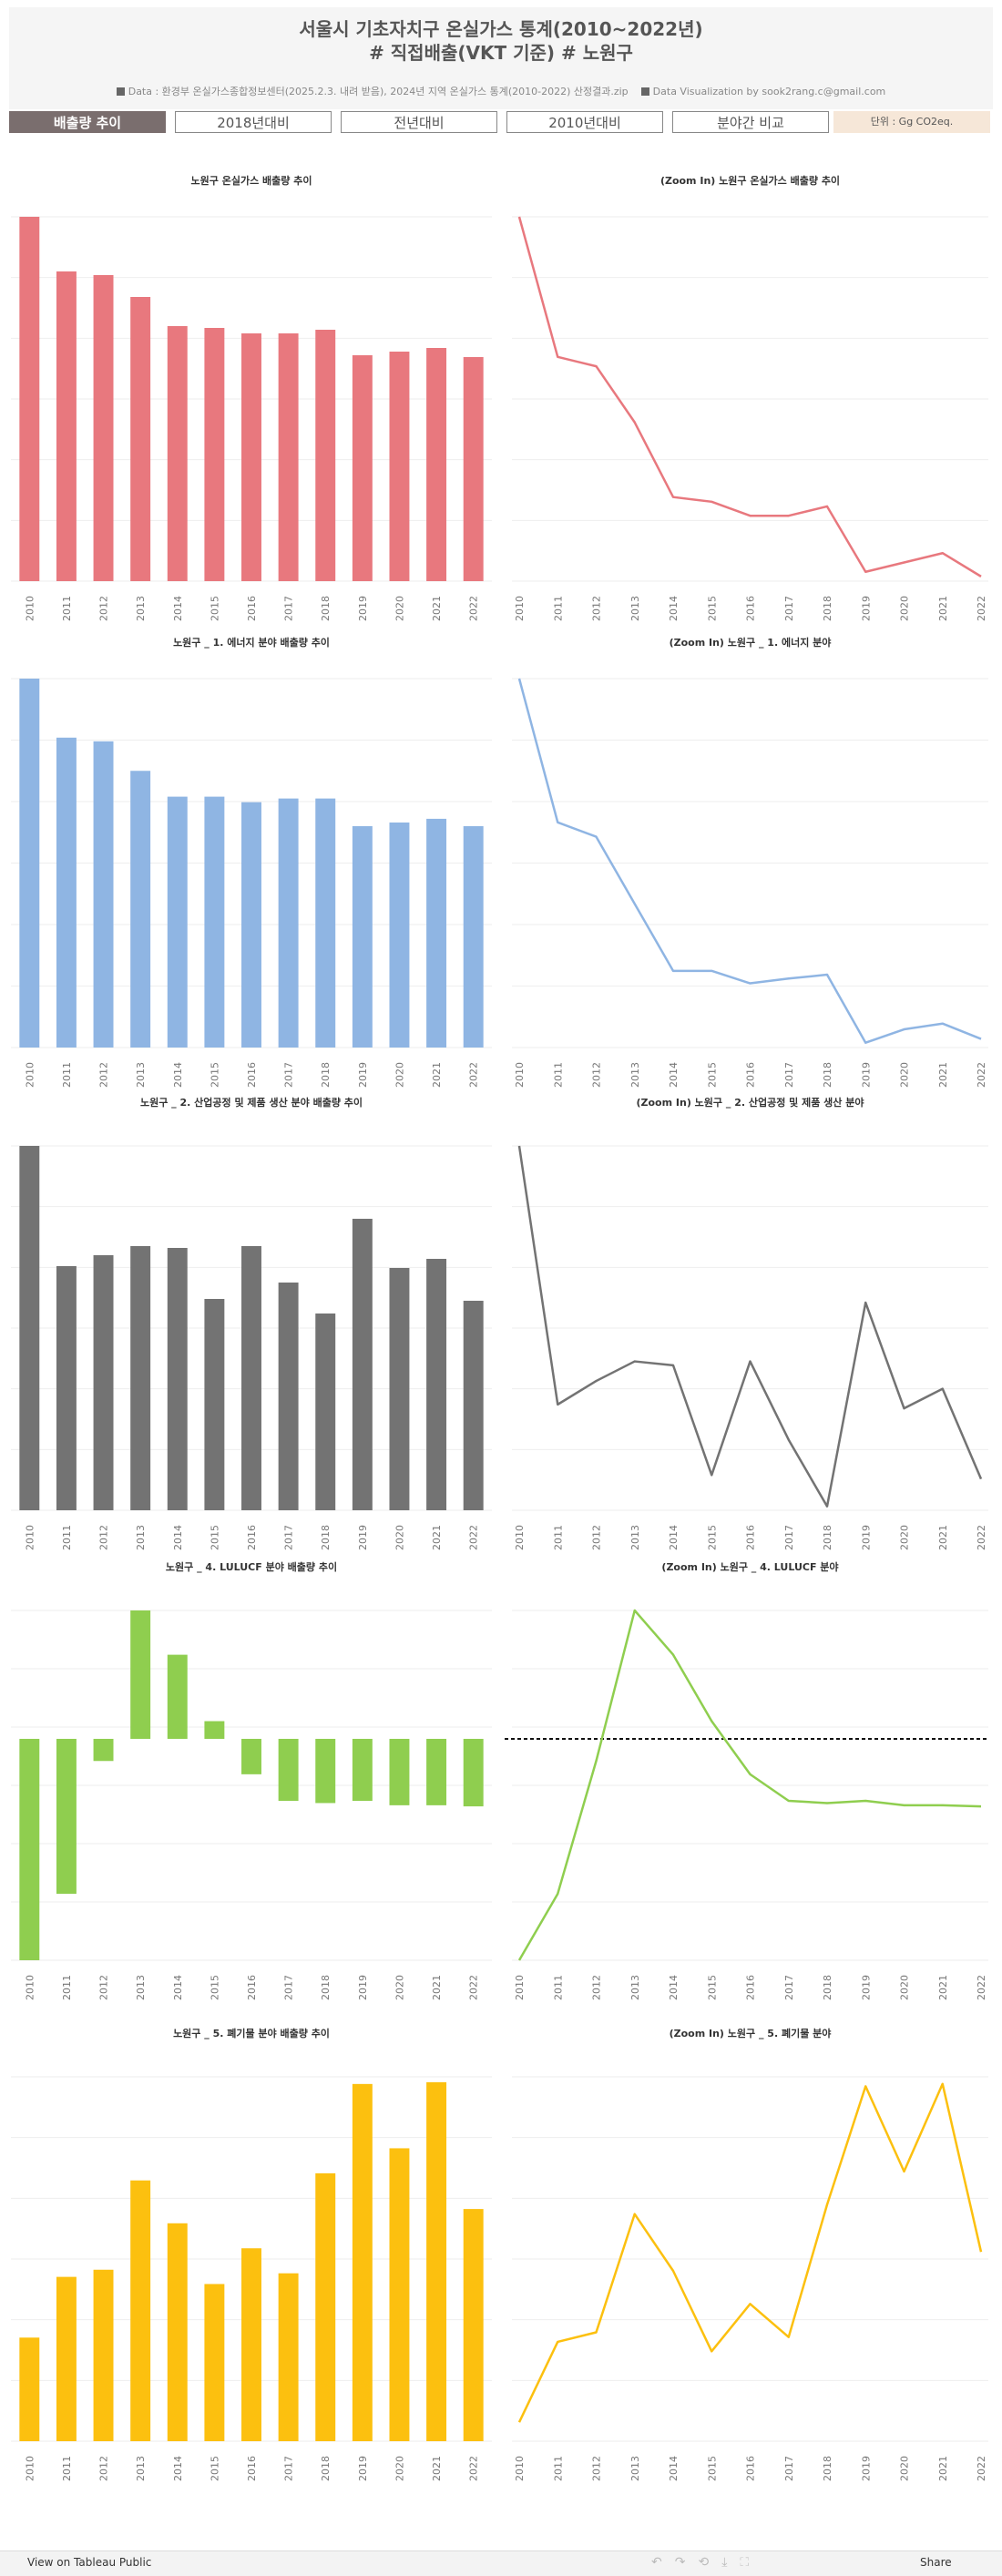  I want to click on view-on-tableau-link: View on Tableau Public, so click(89, 2562).